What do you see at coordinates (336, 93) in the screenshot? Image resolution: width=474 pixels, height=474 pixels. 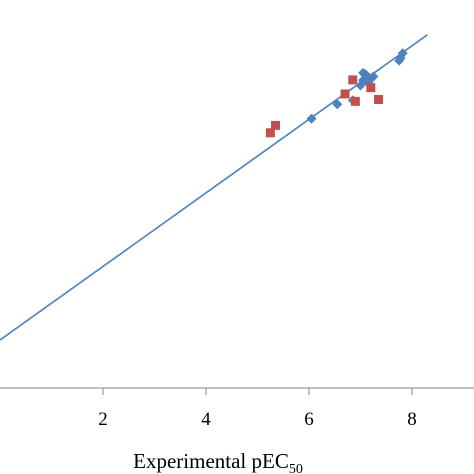 I see `data-points` at bounding box center [336, 93].